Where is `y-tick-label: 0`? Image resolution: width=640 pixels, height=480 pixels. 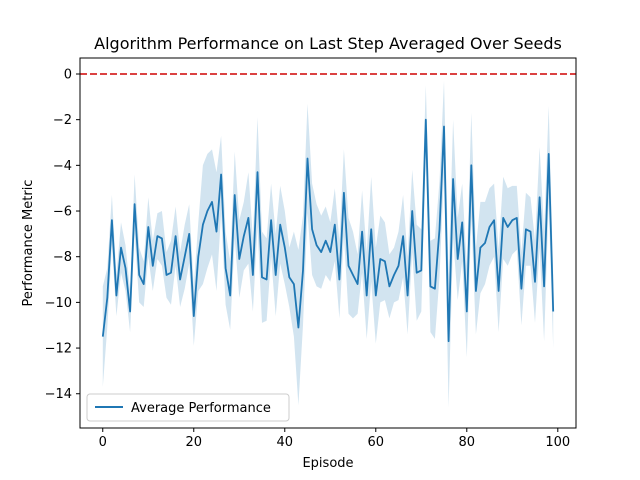 y-tick-label: 0 is located at coordinates (68, 74).